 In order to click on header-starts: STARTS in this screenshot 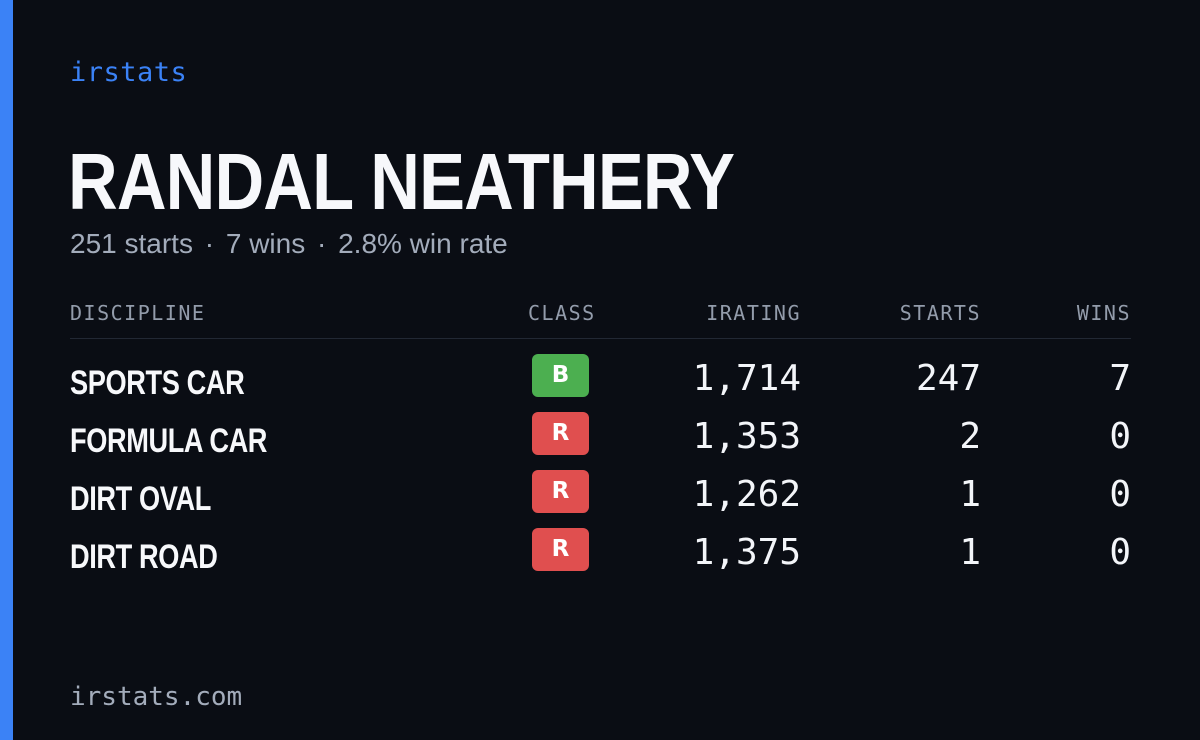, I will do `click(940, 313)`.